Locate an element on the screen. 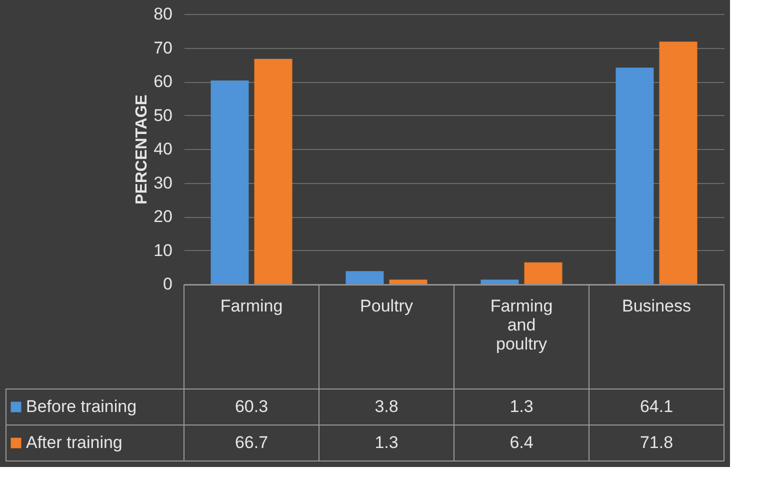  data-label: 6.4 is located at coordinates (522, 442).